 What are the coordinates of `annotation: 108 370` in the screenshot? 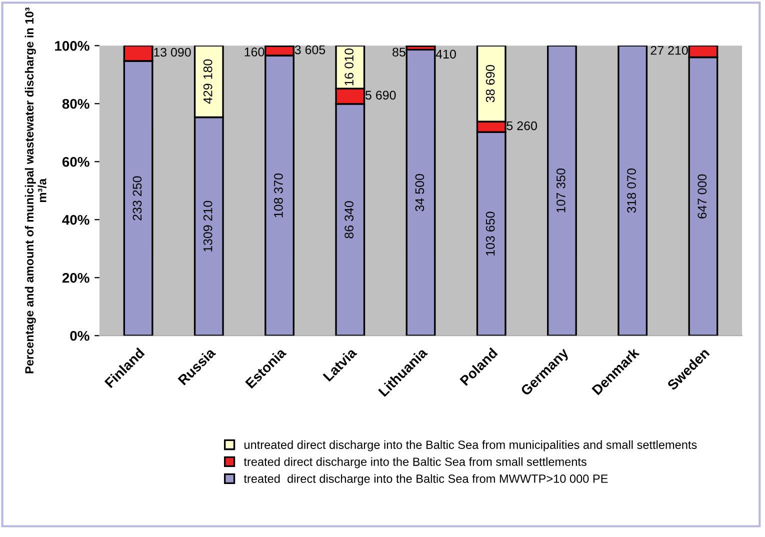 It's located at (278, 195).